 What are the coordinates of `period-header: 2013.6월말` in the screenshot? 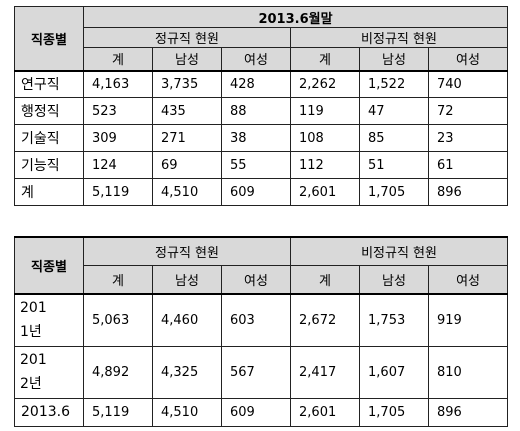 It's located at (295, 17).